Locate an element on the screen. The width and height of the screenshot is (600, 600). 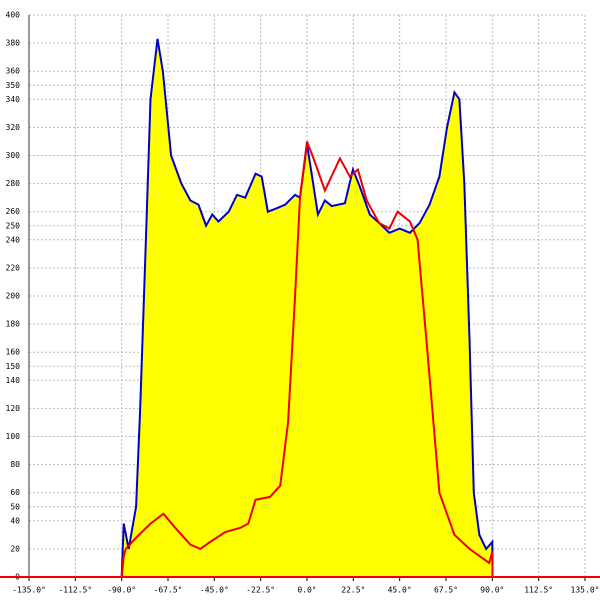
y-tick-label: 20 is located at coordinates (15, 548).